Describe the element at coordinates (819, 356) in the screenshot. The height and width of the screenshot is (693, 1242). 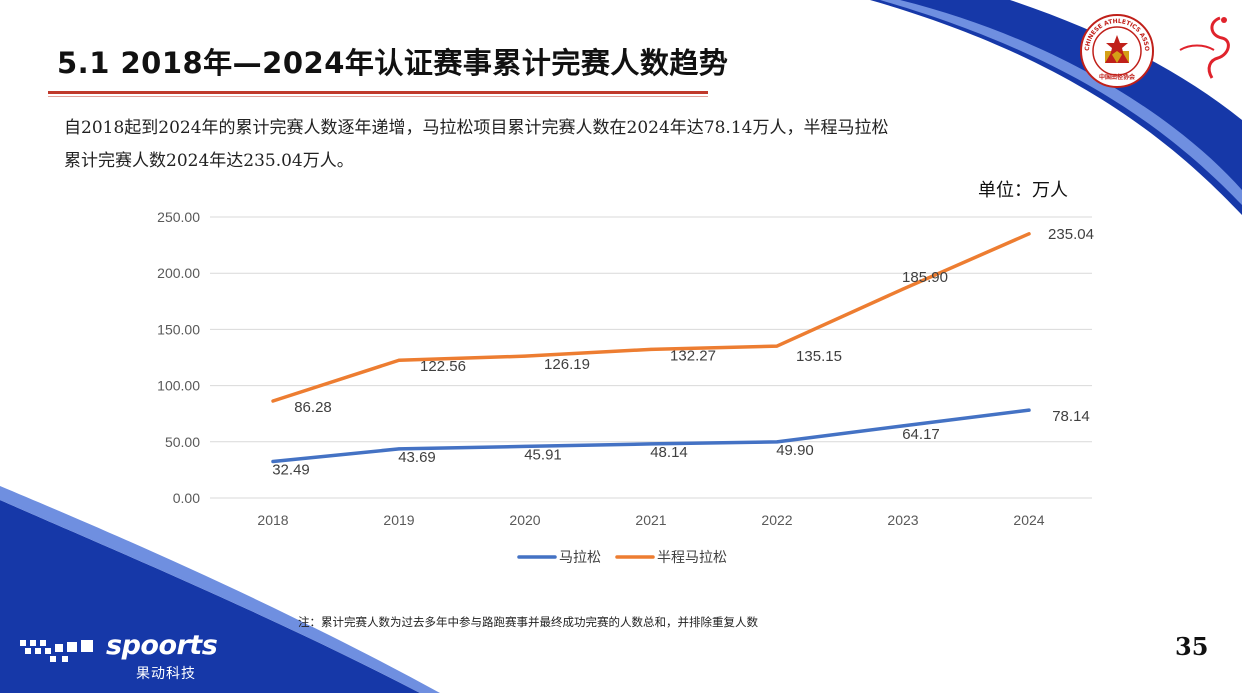
I see `data-label: 135.15` at that location.